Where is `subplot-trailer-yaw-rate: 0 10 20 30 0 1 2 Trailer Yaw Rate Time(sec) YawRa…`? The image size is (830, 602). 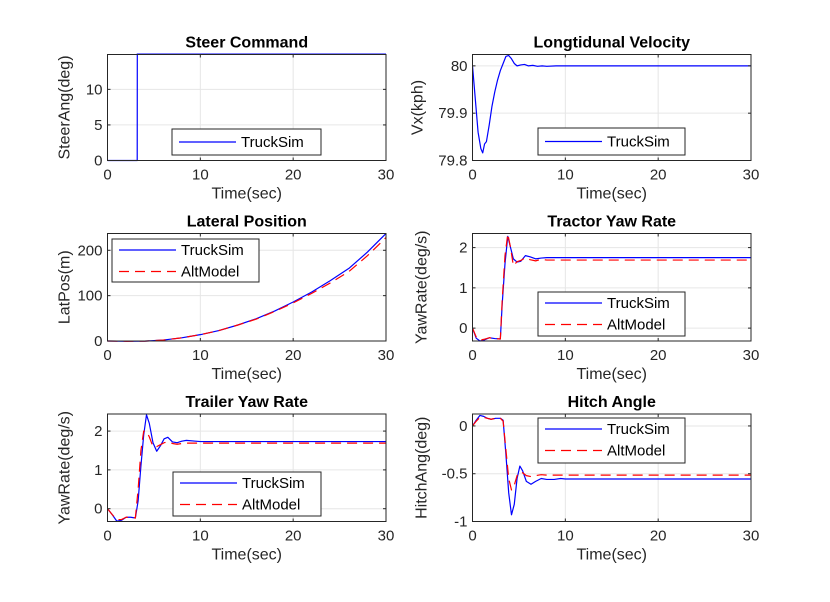
subplot-trailer-yaw-rate: 0 10 20 30 0 1 2 Trailer Yaw Rate Time(sec) YawRa… is located at coordinates (226, 479).